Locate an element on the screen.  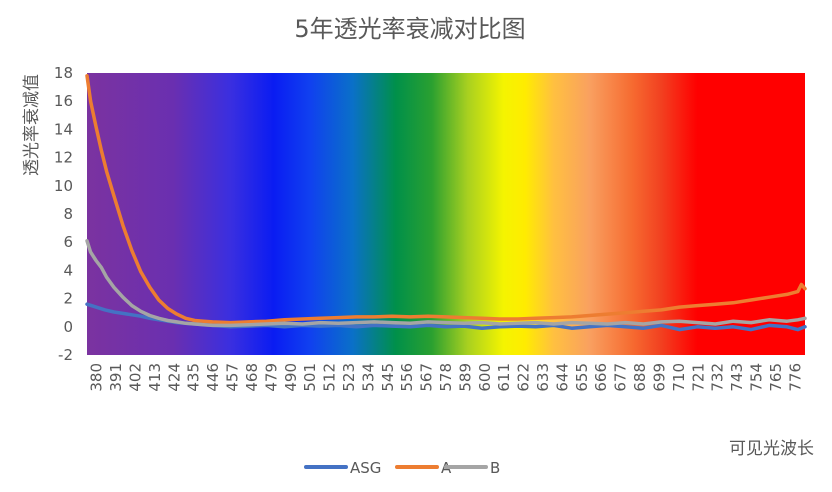
x-tick-label: 413 is located at coordinates (155, 377).